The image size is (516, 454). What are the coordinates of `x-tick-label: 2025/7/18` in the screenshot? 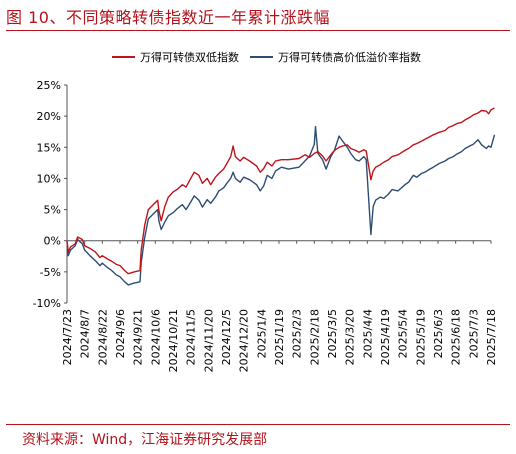 It's located at (491, 337).